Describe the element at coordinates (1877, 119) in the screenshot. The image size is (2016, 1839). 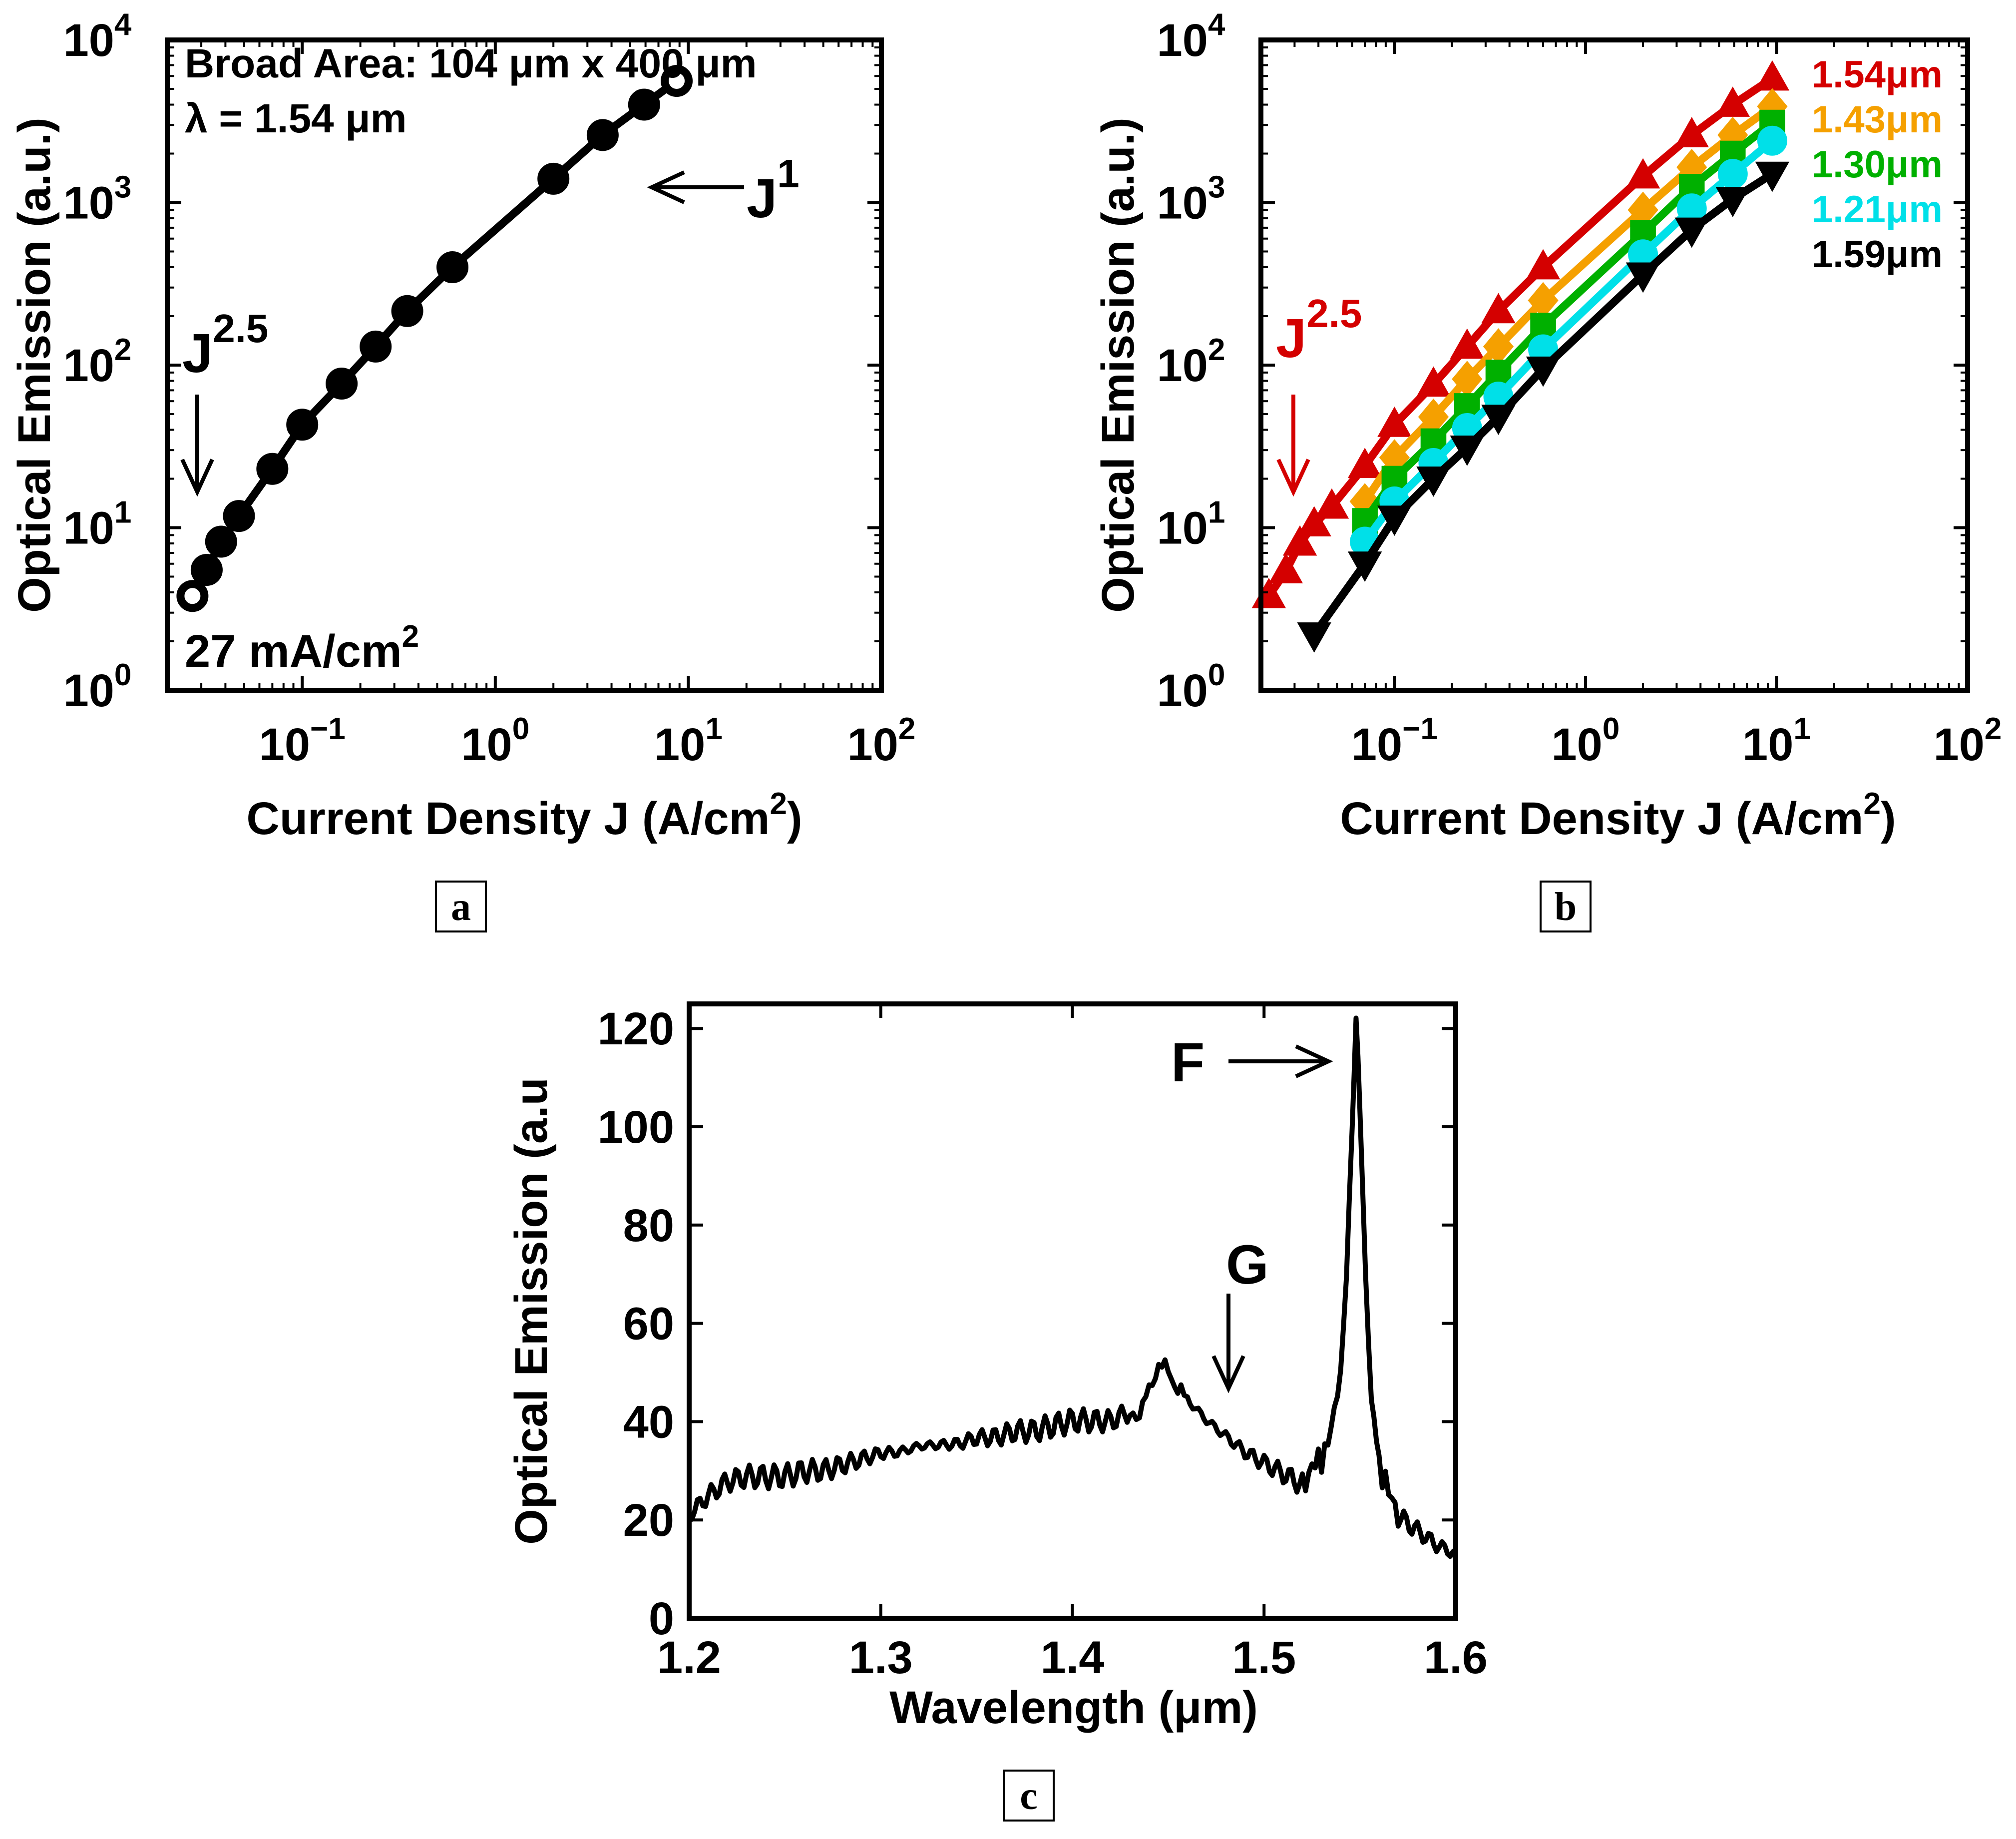
I see `panel-b-legend-entry-1: 1.43μm` at that location.